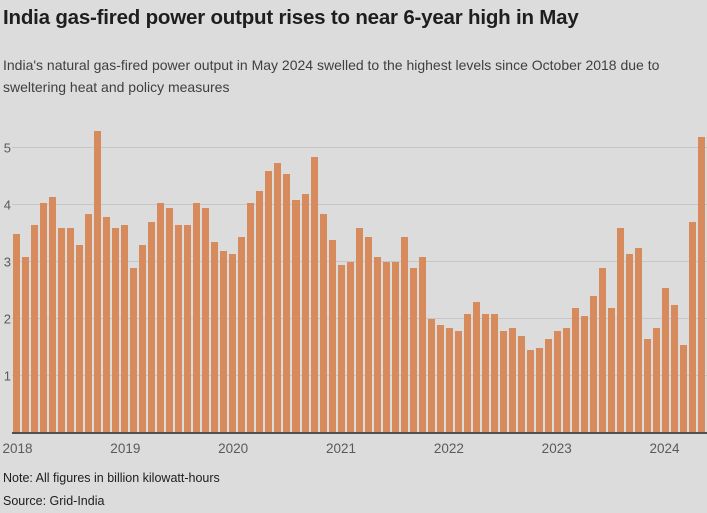 The height and width of the screenshot is (513, 707). What do you see at coordinates (125, 448) in the screenshot?
I see `x-axis-label-2019: 2019` at bounding box center [125, 448].